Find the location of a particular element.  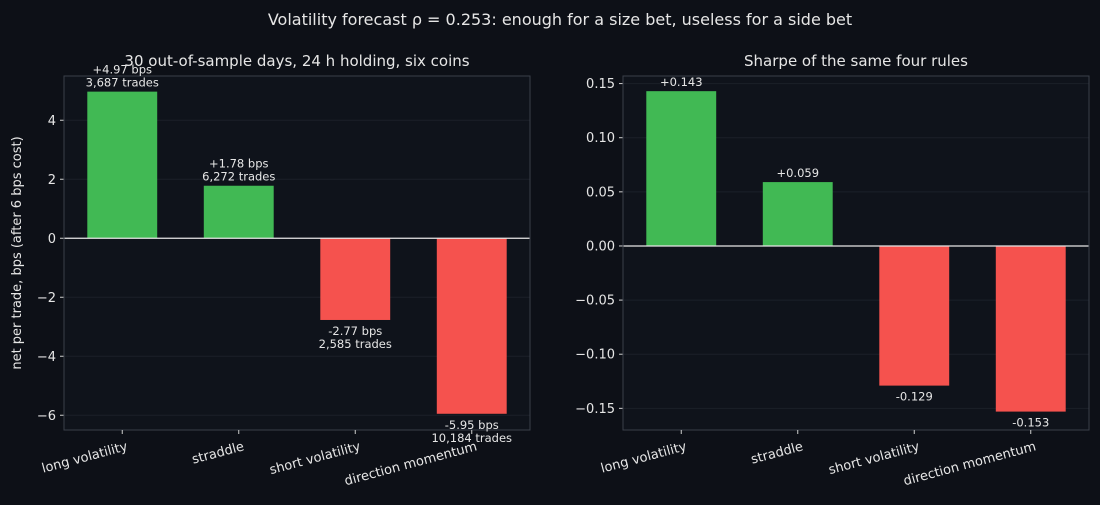

chart-2-ytick-label: 0.10 is located at coordinates (600, 138).